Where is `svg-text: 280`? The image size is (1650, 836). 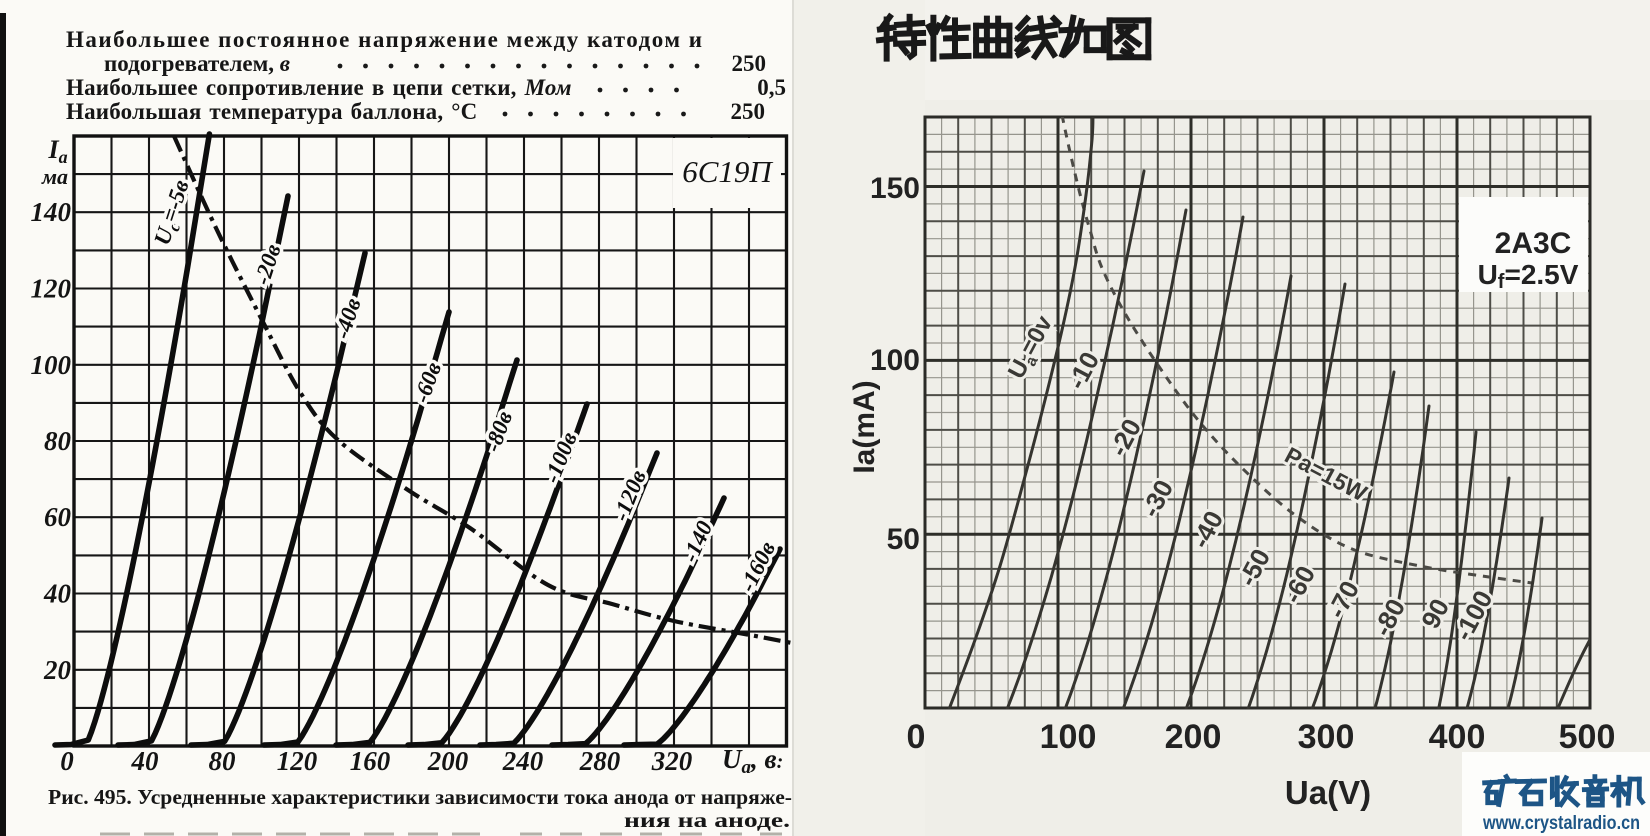 svg-text: 280 is located at coordinates (600, 761).